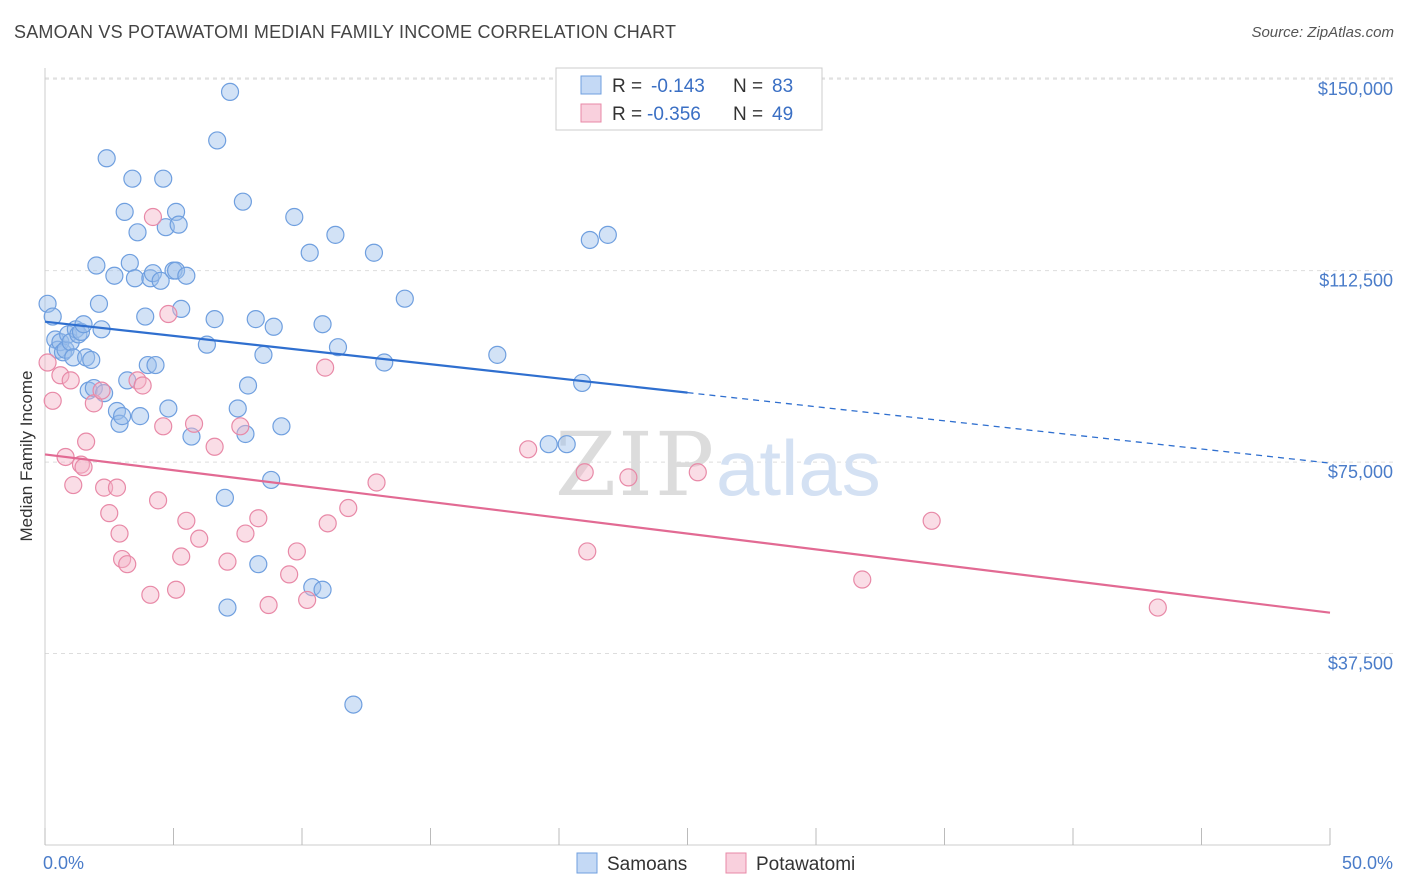  I want to click on samoans-trend-extension, so click(1009, 427).